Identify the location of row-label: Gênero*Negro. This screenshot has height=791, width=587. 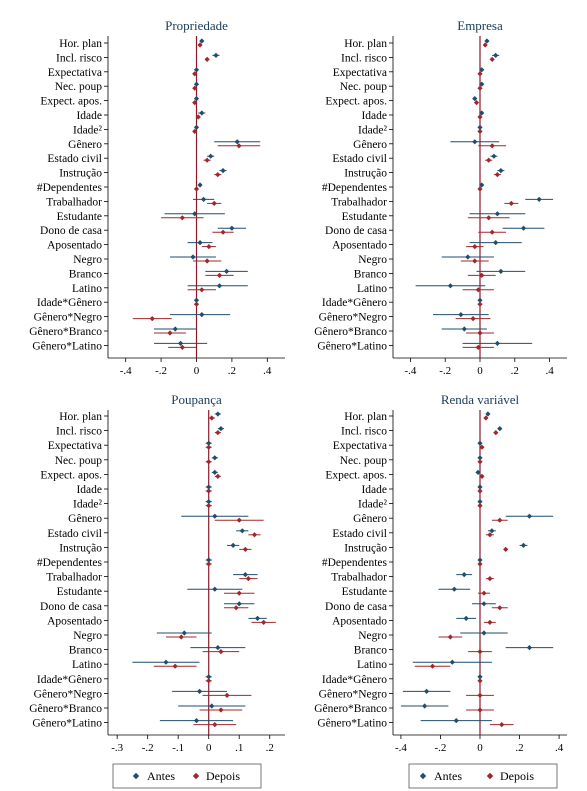
(353, 318).